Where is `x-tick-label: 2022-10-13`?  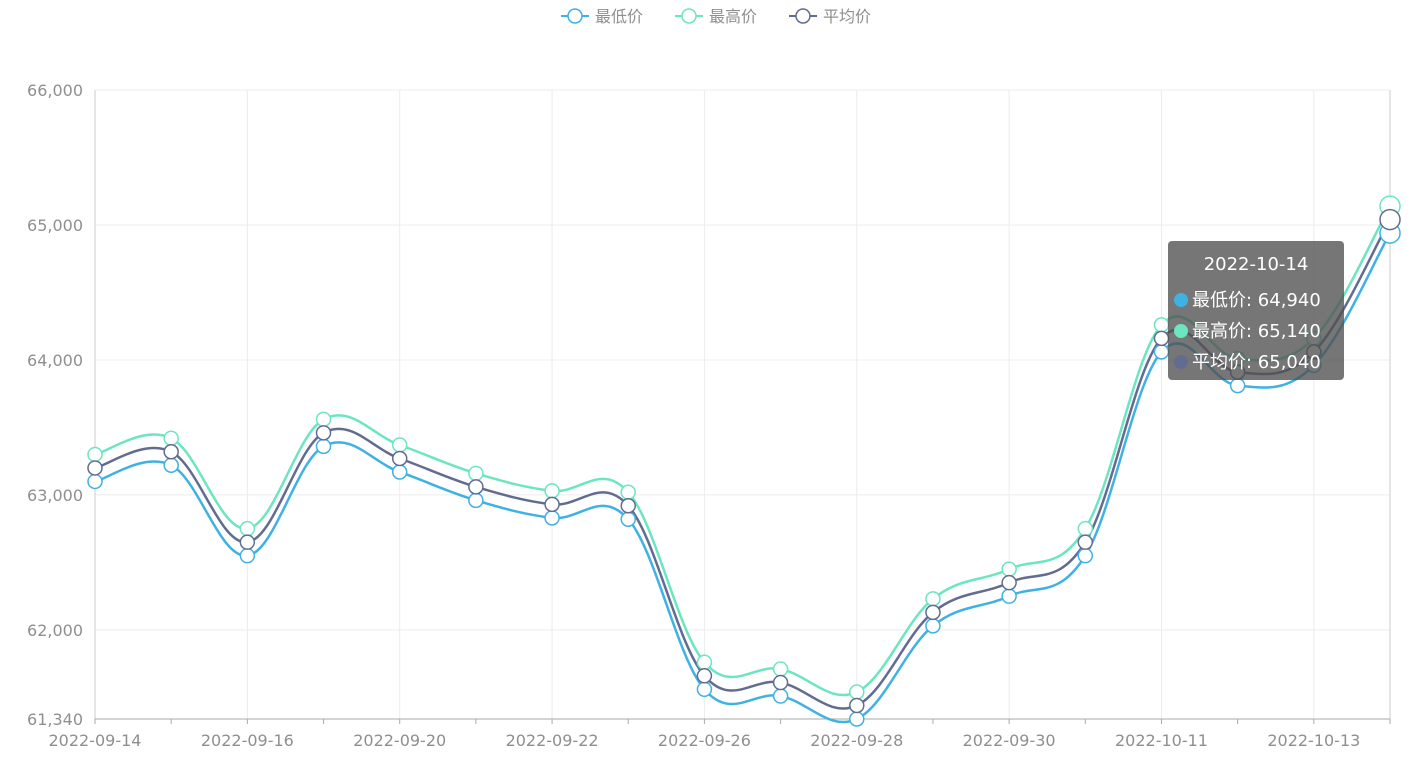
x-tick-label: 2022-10-13 is located at coordinates (1313, 740).